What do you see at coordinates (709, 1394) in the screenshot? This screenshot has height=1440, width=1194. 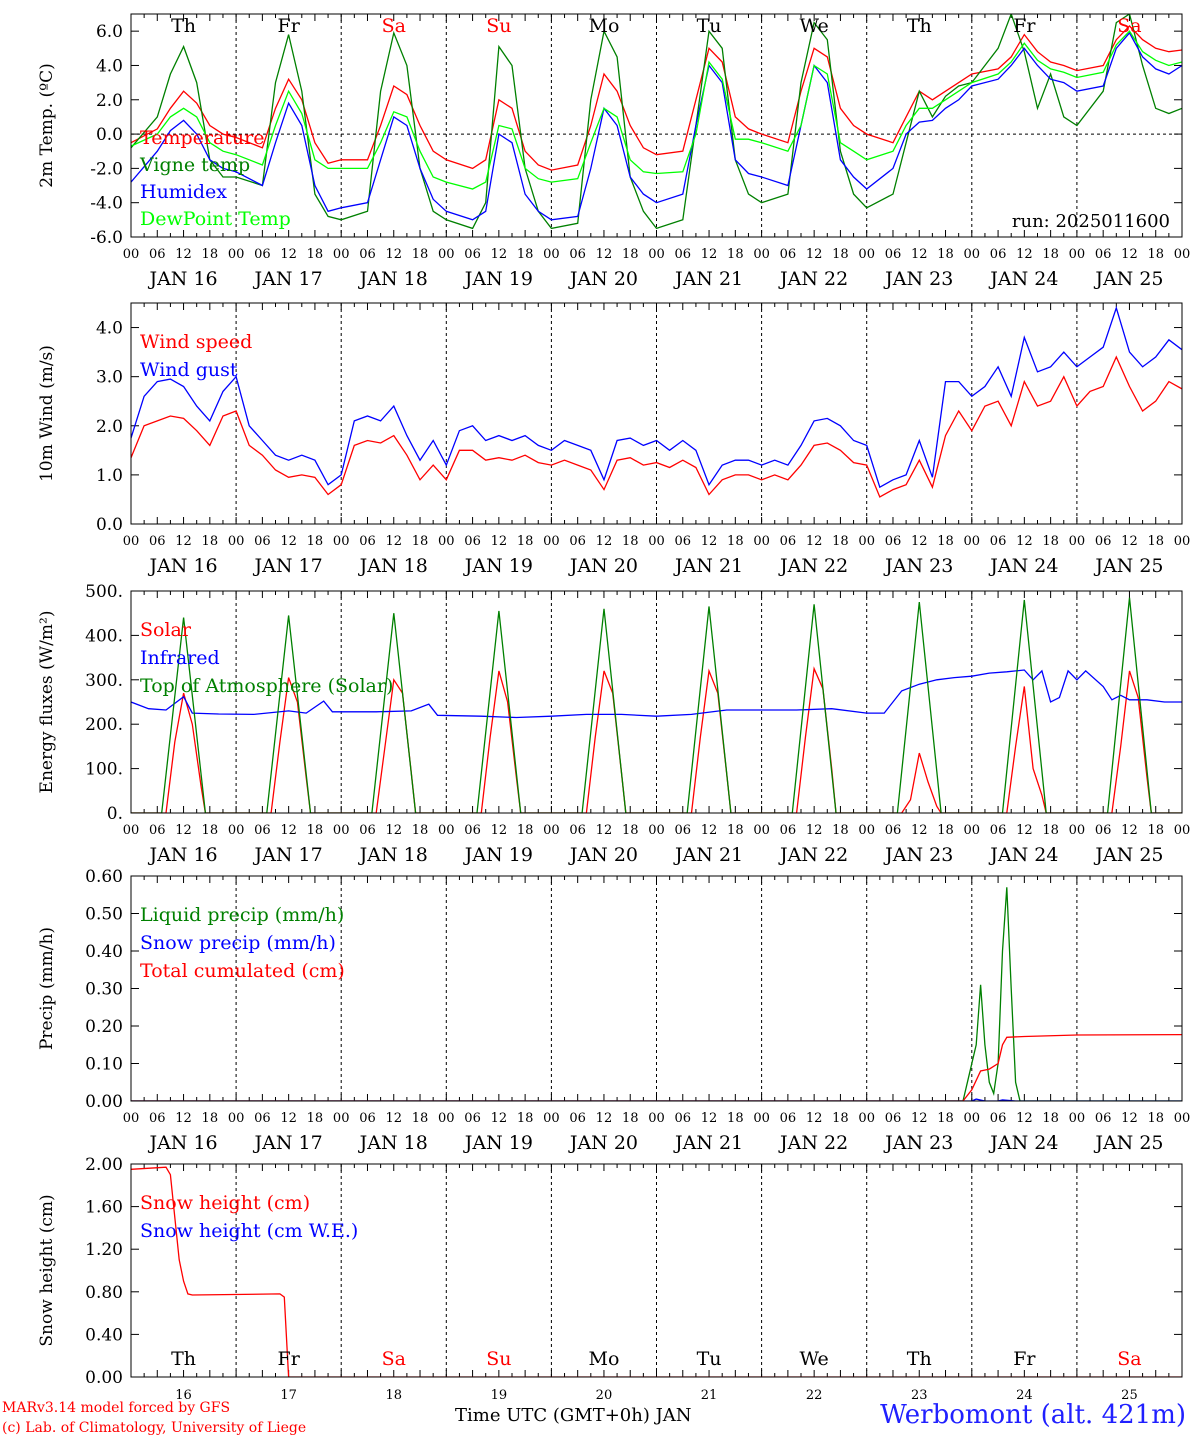 I see `day-number-label: 21` at bounding box center [709, 1394].